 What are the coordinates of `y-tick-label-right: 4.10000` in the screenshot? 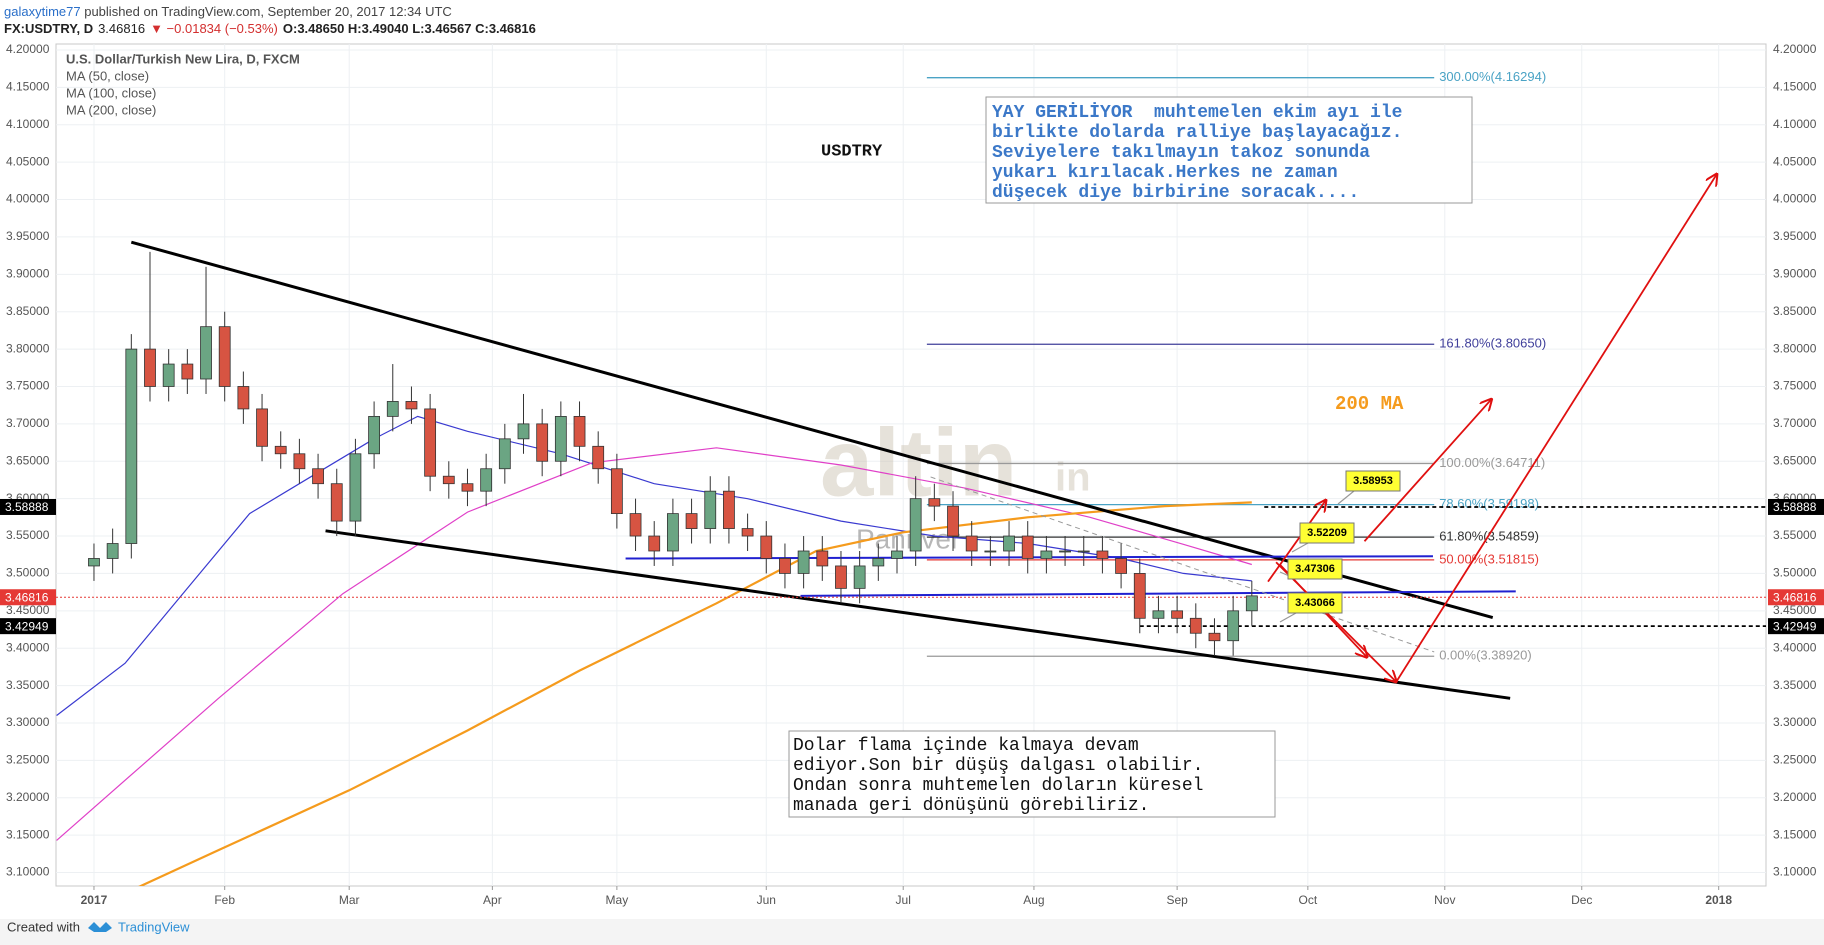 It's located at (1795, 124).